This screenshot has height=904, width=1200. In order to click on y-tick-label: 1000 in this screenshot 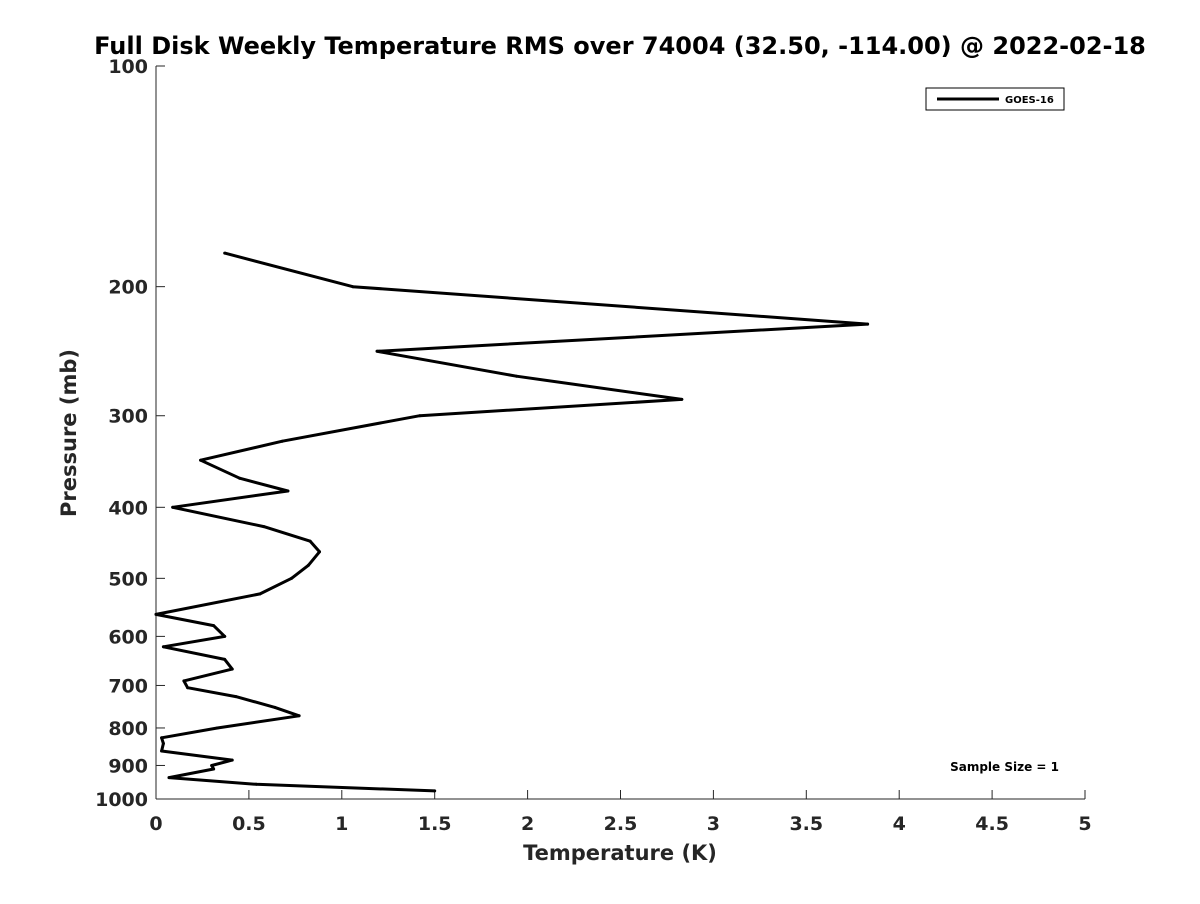, I will do `click(121, 800)`.